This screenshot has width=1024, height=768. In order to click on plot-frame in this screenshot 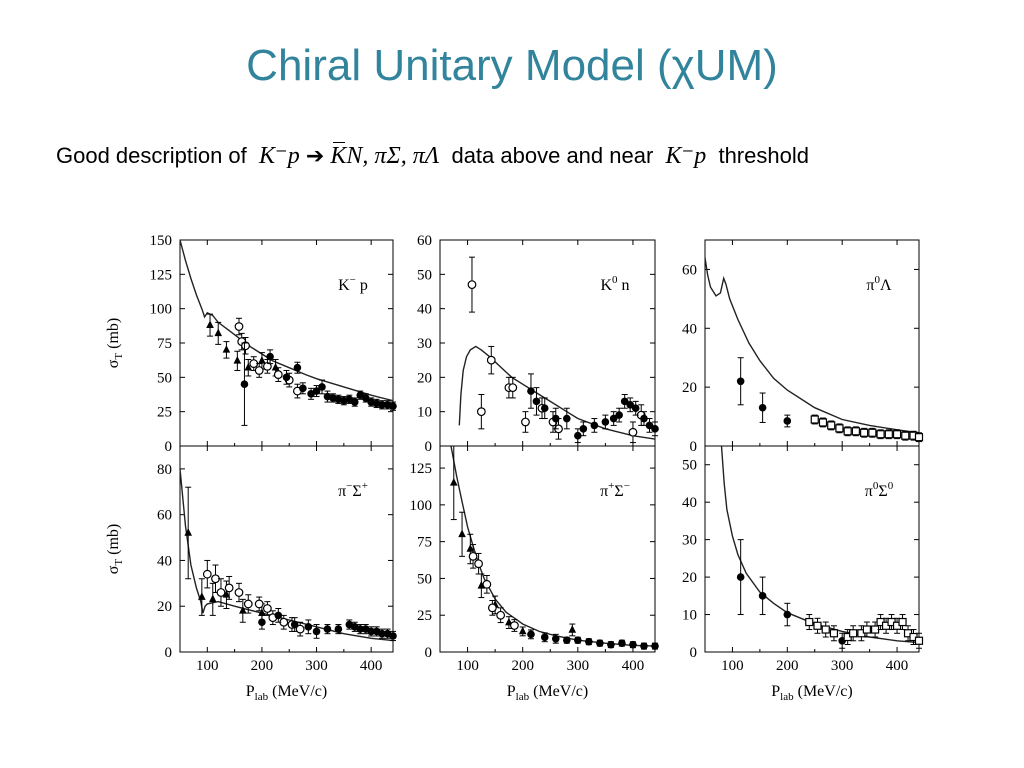, I will do `click(286, 343)`.